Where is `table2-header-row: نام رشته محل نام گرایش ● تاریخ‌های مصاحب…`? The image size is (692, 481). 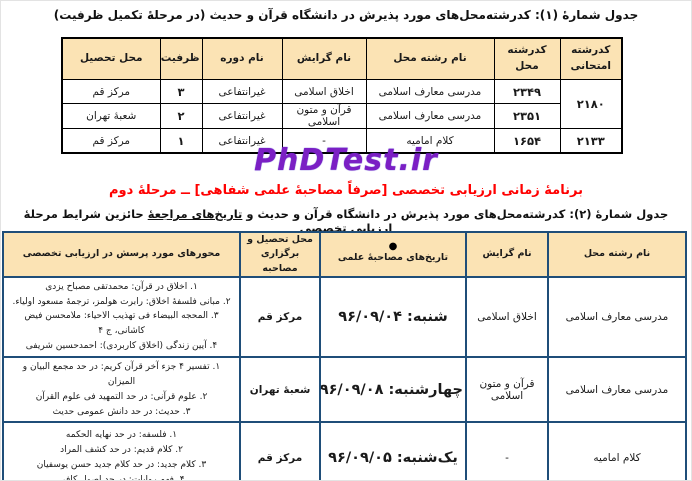
table2-header-row: نام رشته محل نام گرایش ● تاریخ‌های مصاحب… is located at coordinates (344, 254).